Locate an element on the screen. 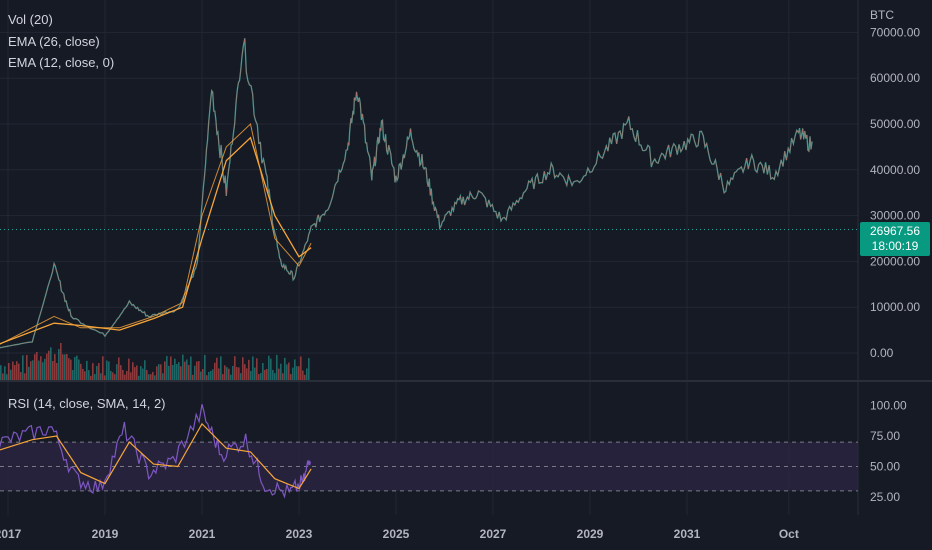  rsi-line is located at coordinates (155, 451).